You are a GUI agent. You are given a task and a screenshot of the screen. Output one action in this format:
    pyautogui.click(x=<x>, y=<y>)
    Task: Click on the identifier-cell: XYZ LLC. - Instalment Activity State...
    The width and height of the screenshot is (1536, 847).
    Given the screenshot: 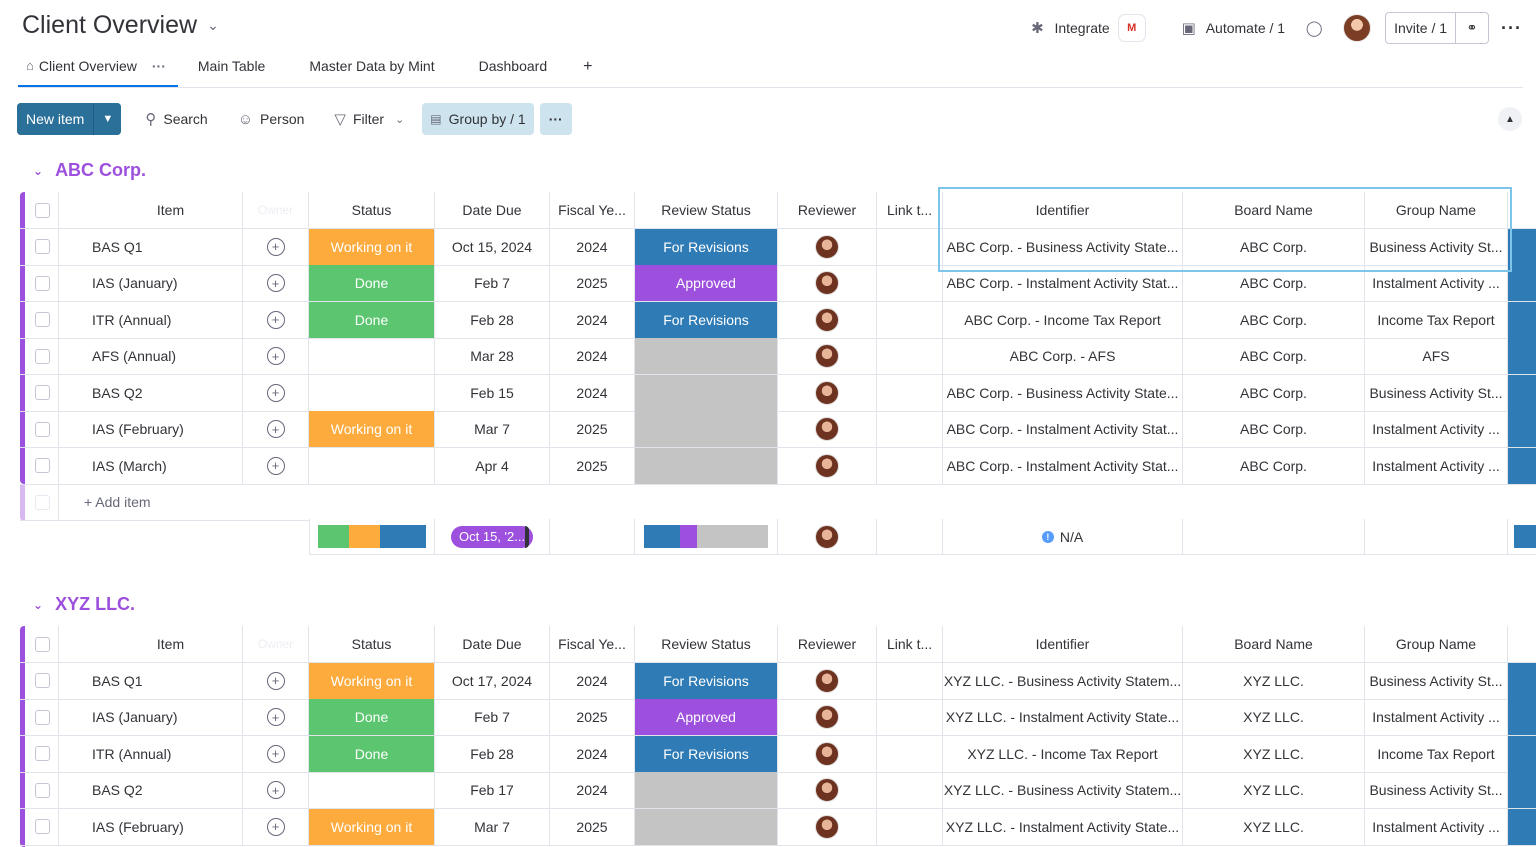 What is the action you would take?
    pyautogui.click(x=1063, y=826)
    